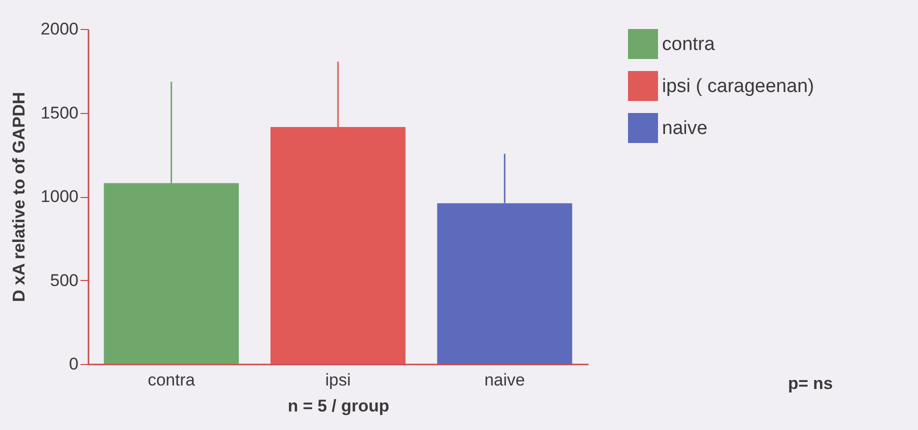 The height and width of the screenshot is (430, 918). I want to click on x-tick-label: contra, so click(172, 380).